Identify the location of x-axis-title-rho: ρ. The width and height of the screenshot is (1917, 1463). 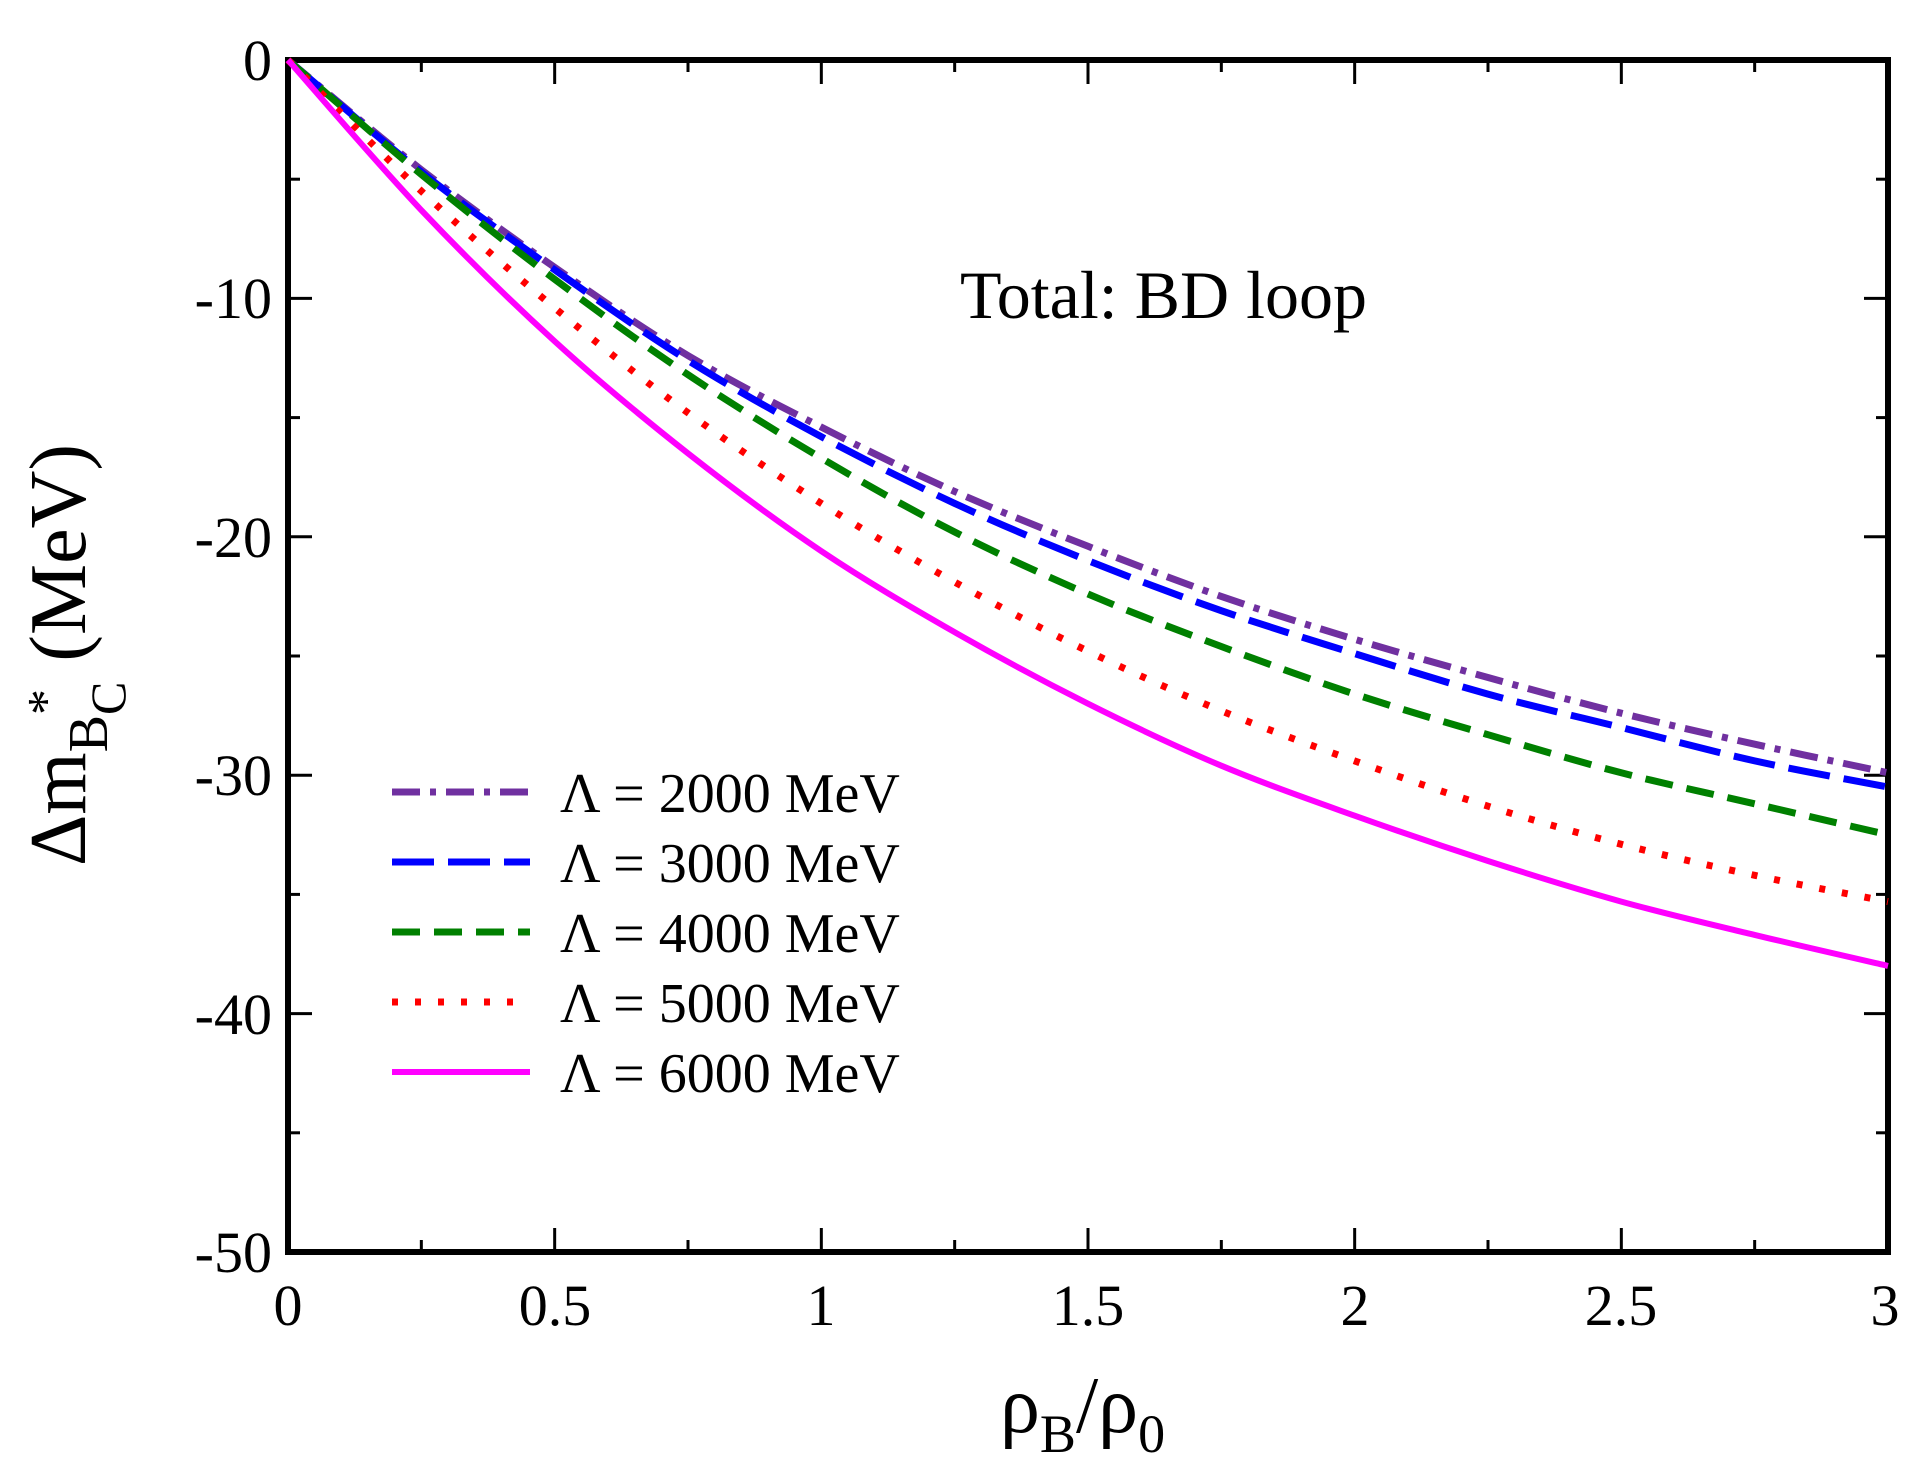
(1020, 1406).